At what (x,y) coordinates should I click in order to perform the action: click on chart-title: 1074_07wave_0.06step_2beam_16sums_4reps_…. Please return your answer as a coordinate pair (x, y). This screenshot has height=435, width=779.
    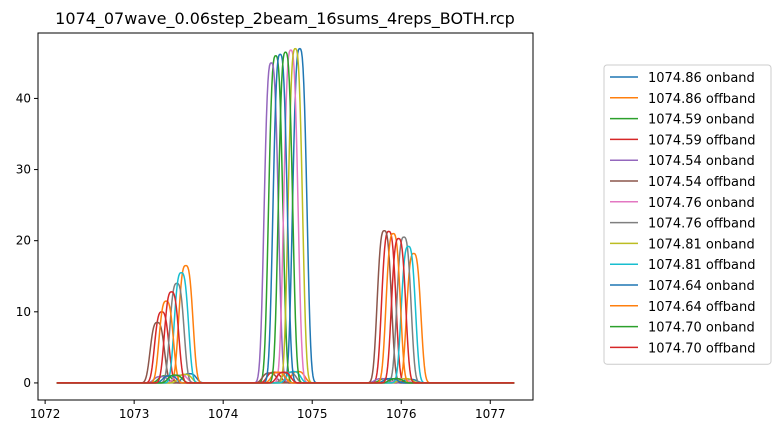
    Looking at the image, I should click on (285, 19).